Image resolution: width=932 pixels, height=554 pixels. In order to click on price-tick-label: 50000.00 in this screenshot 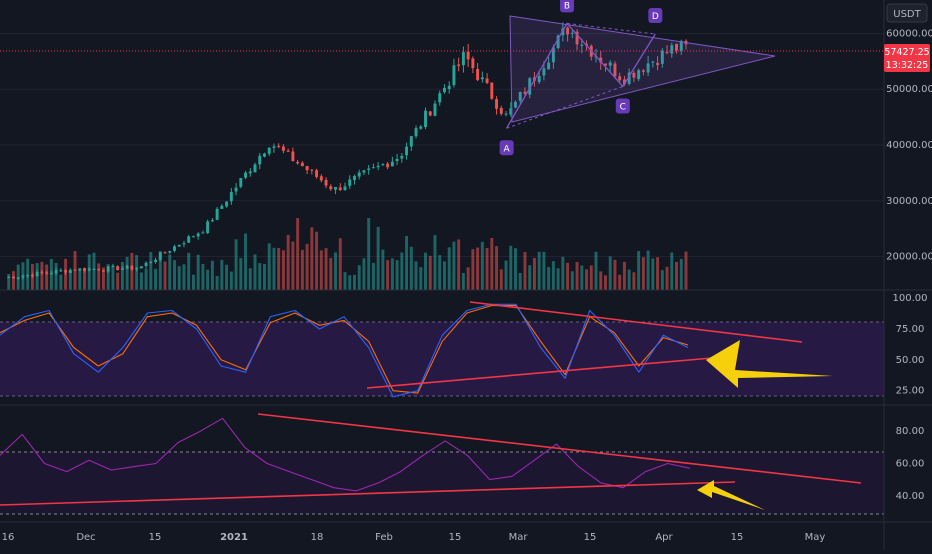, I will do `click(909, 89)`.